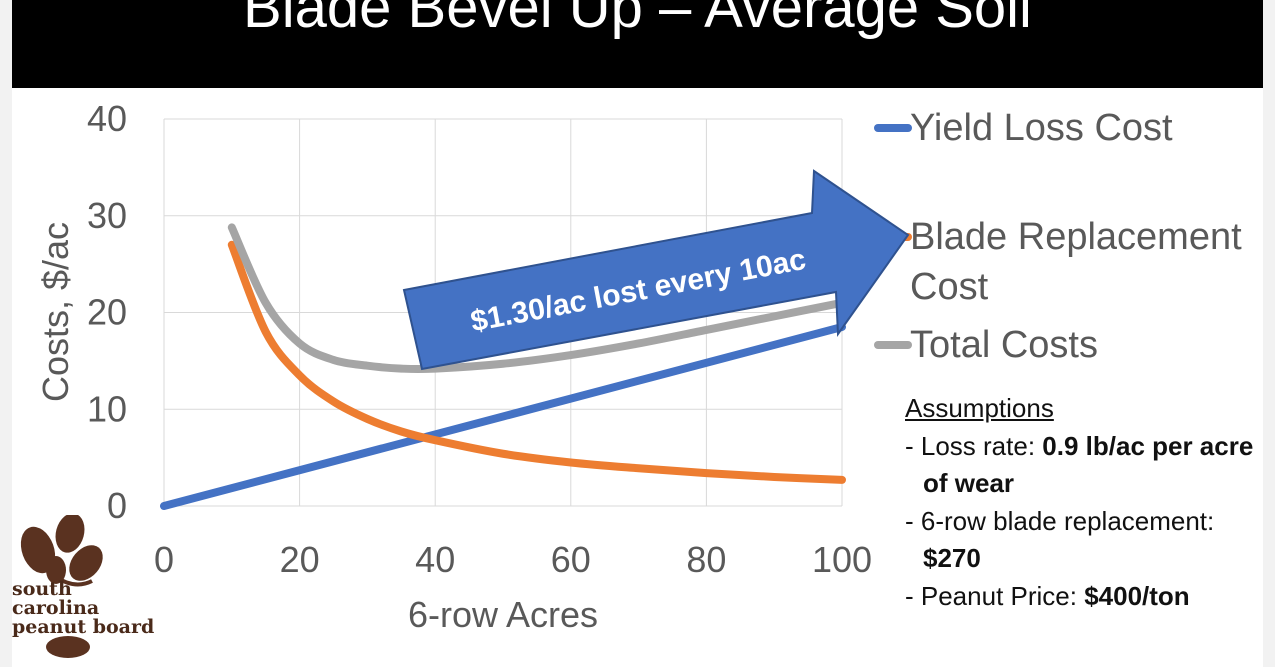 This screenshot has width=1275, height=667. What do you see at coordinates (1088, 464) in the screenshot?
I see `assumption-loss-rate-value: 0.9 lb/ac per acre of wear` at bounding box center [1088, 464].